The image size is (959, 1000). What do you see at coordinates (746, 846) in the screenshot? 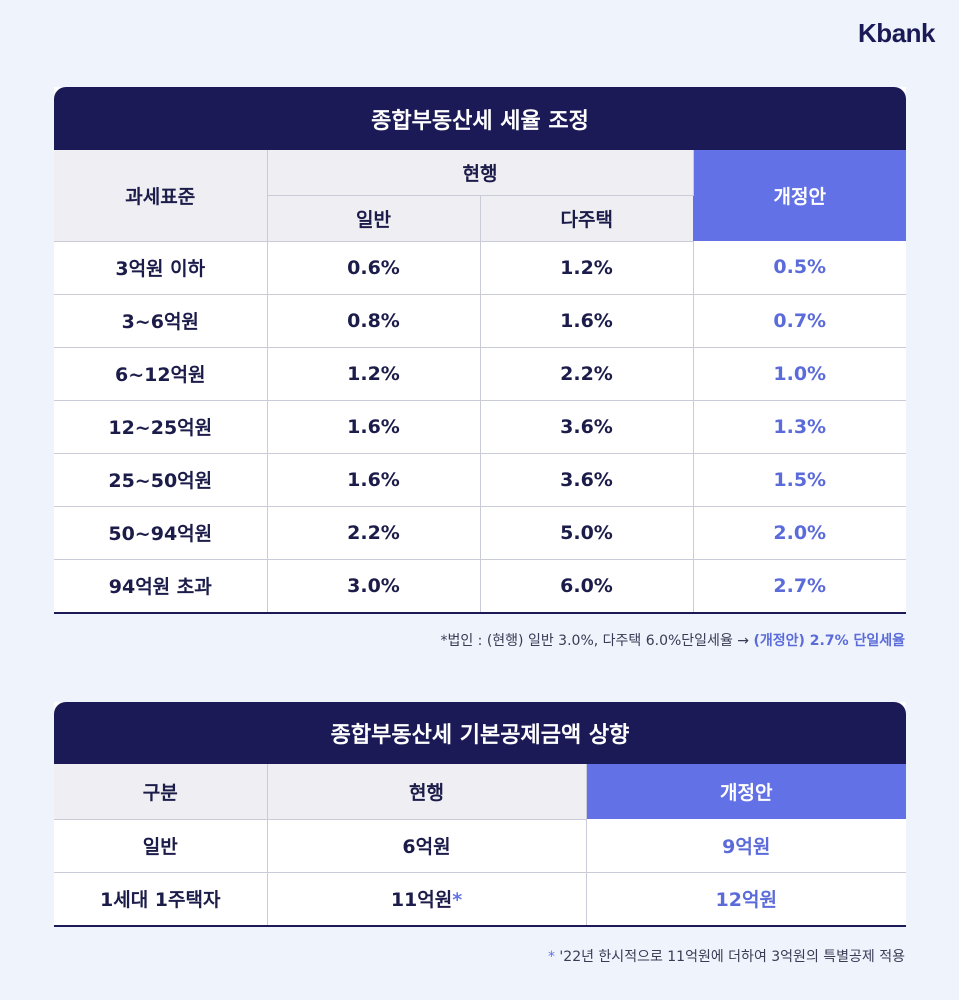
I see `revised-amount-cell: 9억원` at bounding box center [746, 846].